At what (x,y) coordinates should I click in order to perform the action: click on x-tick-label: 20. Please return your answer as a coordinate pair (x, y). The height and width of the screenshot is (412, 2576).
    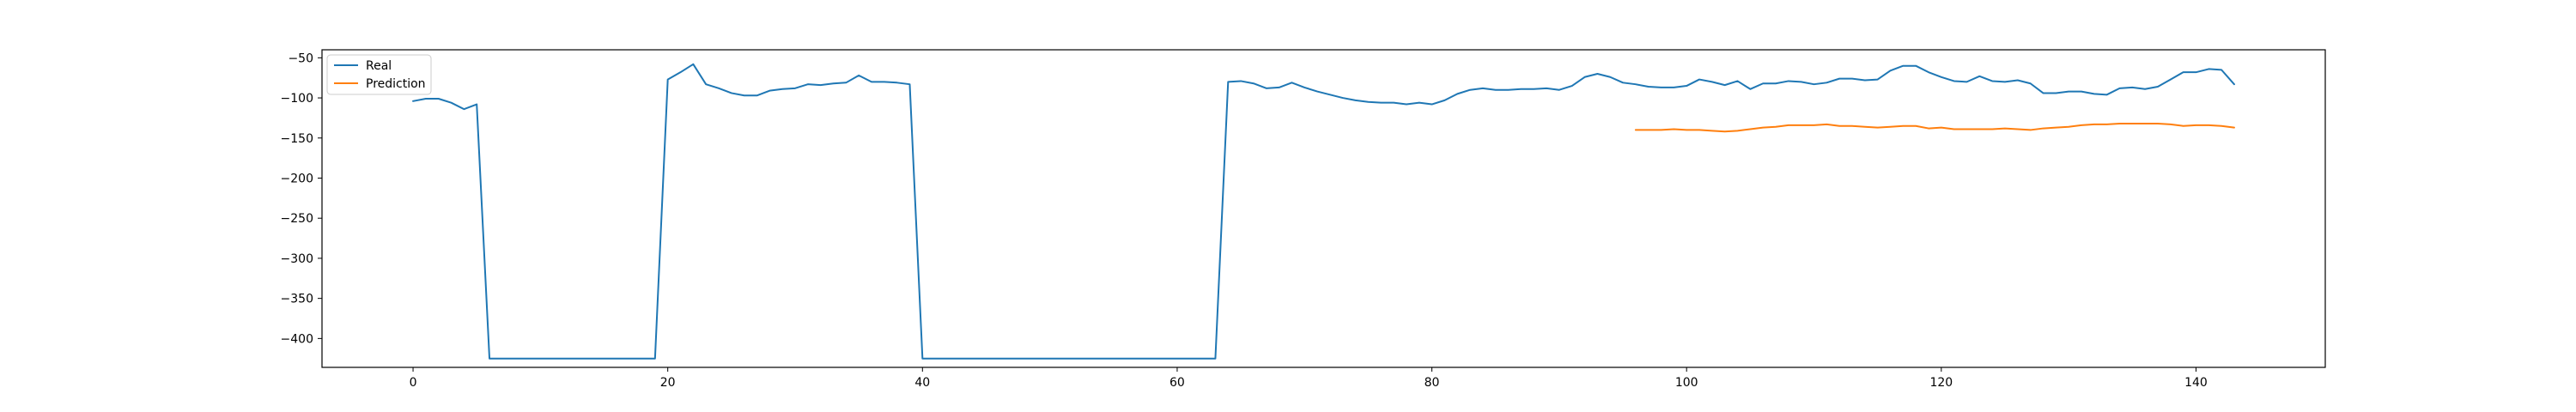
    Looking at the image, I should click on (668, 383).